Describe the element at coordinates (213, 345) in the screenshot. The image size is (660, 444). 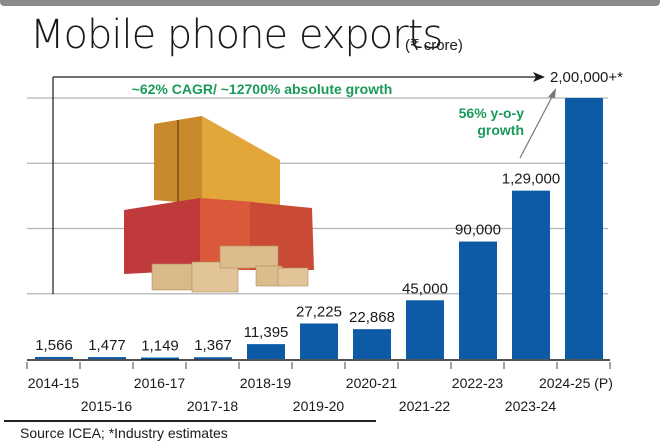
I see `value-label: 1,367` at that location.